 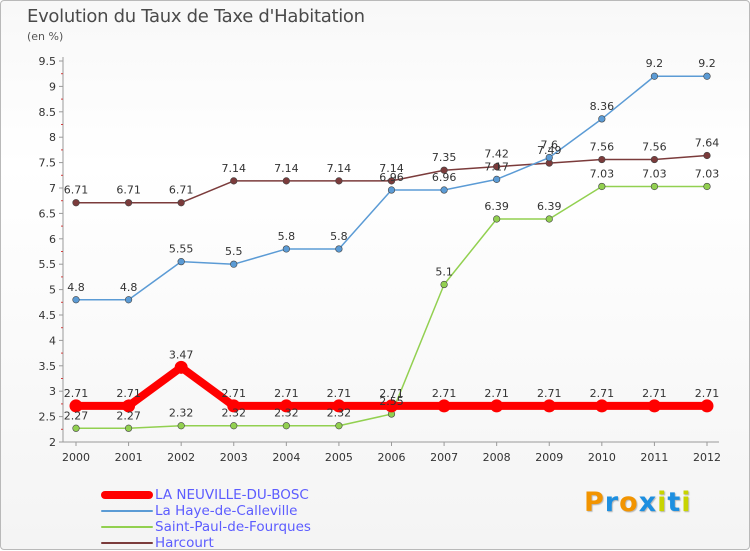 I want to click on legend-label: Saint-Paul-de-Fourques, so click(x=233, y=527).